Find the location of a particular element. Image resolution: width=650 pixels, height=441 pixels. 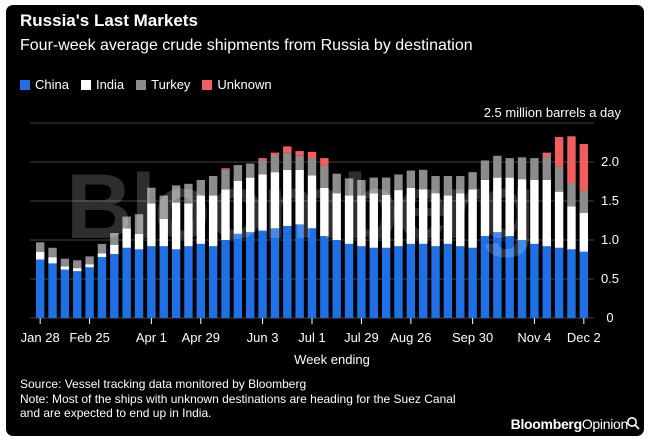

x-tick-label: Feb 25 is located at coordinates (89, 337).